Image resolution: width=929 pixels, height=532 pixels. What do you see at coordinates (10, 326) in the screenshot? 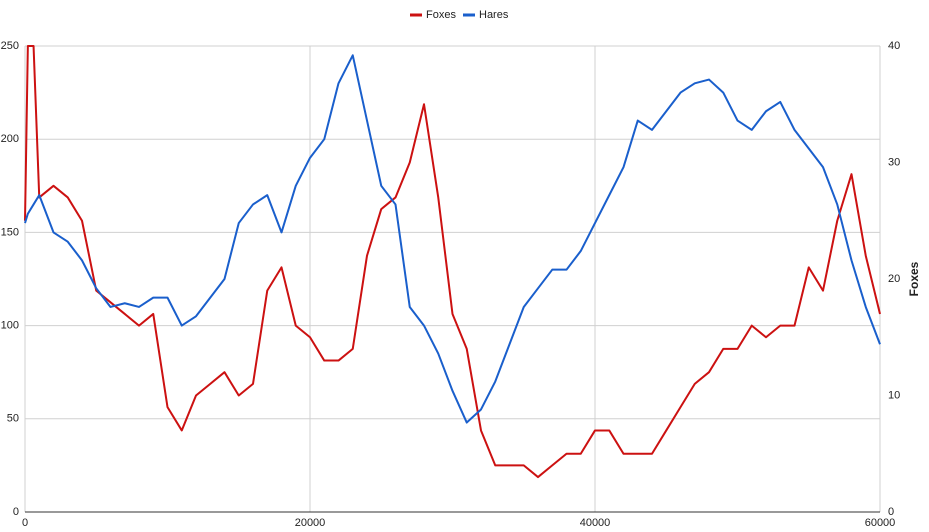
I see `y-tick-label: 100` at bounding box center [10, 326].